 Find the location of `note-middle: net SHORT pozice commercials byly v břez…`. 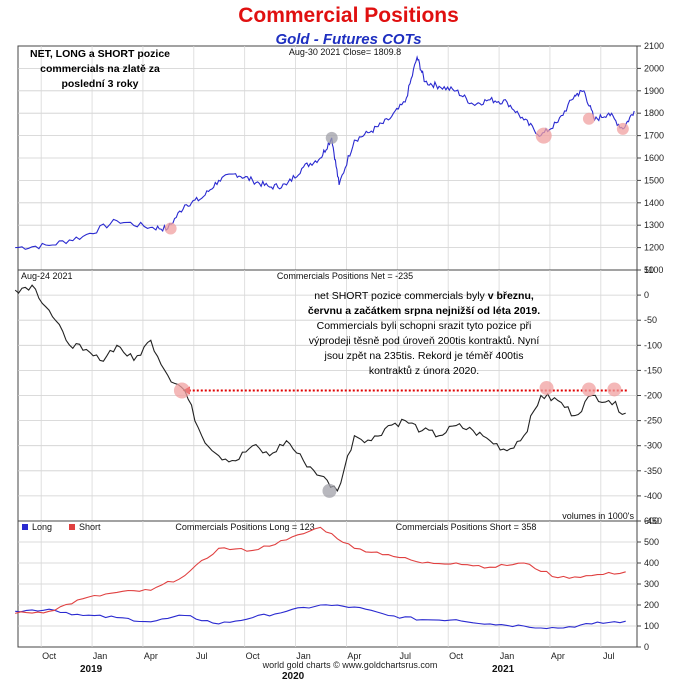

note-middle: net SHORT pozice commercials byly v břez… is located at coordinates (424, 334).